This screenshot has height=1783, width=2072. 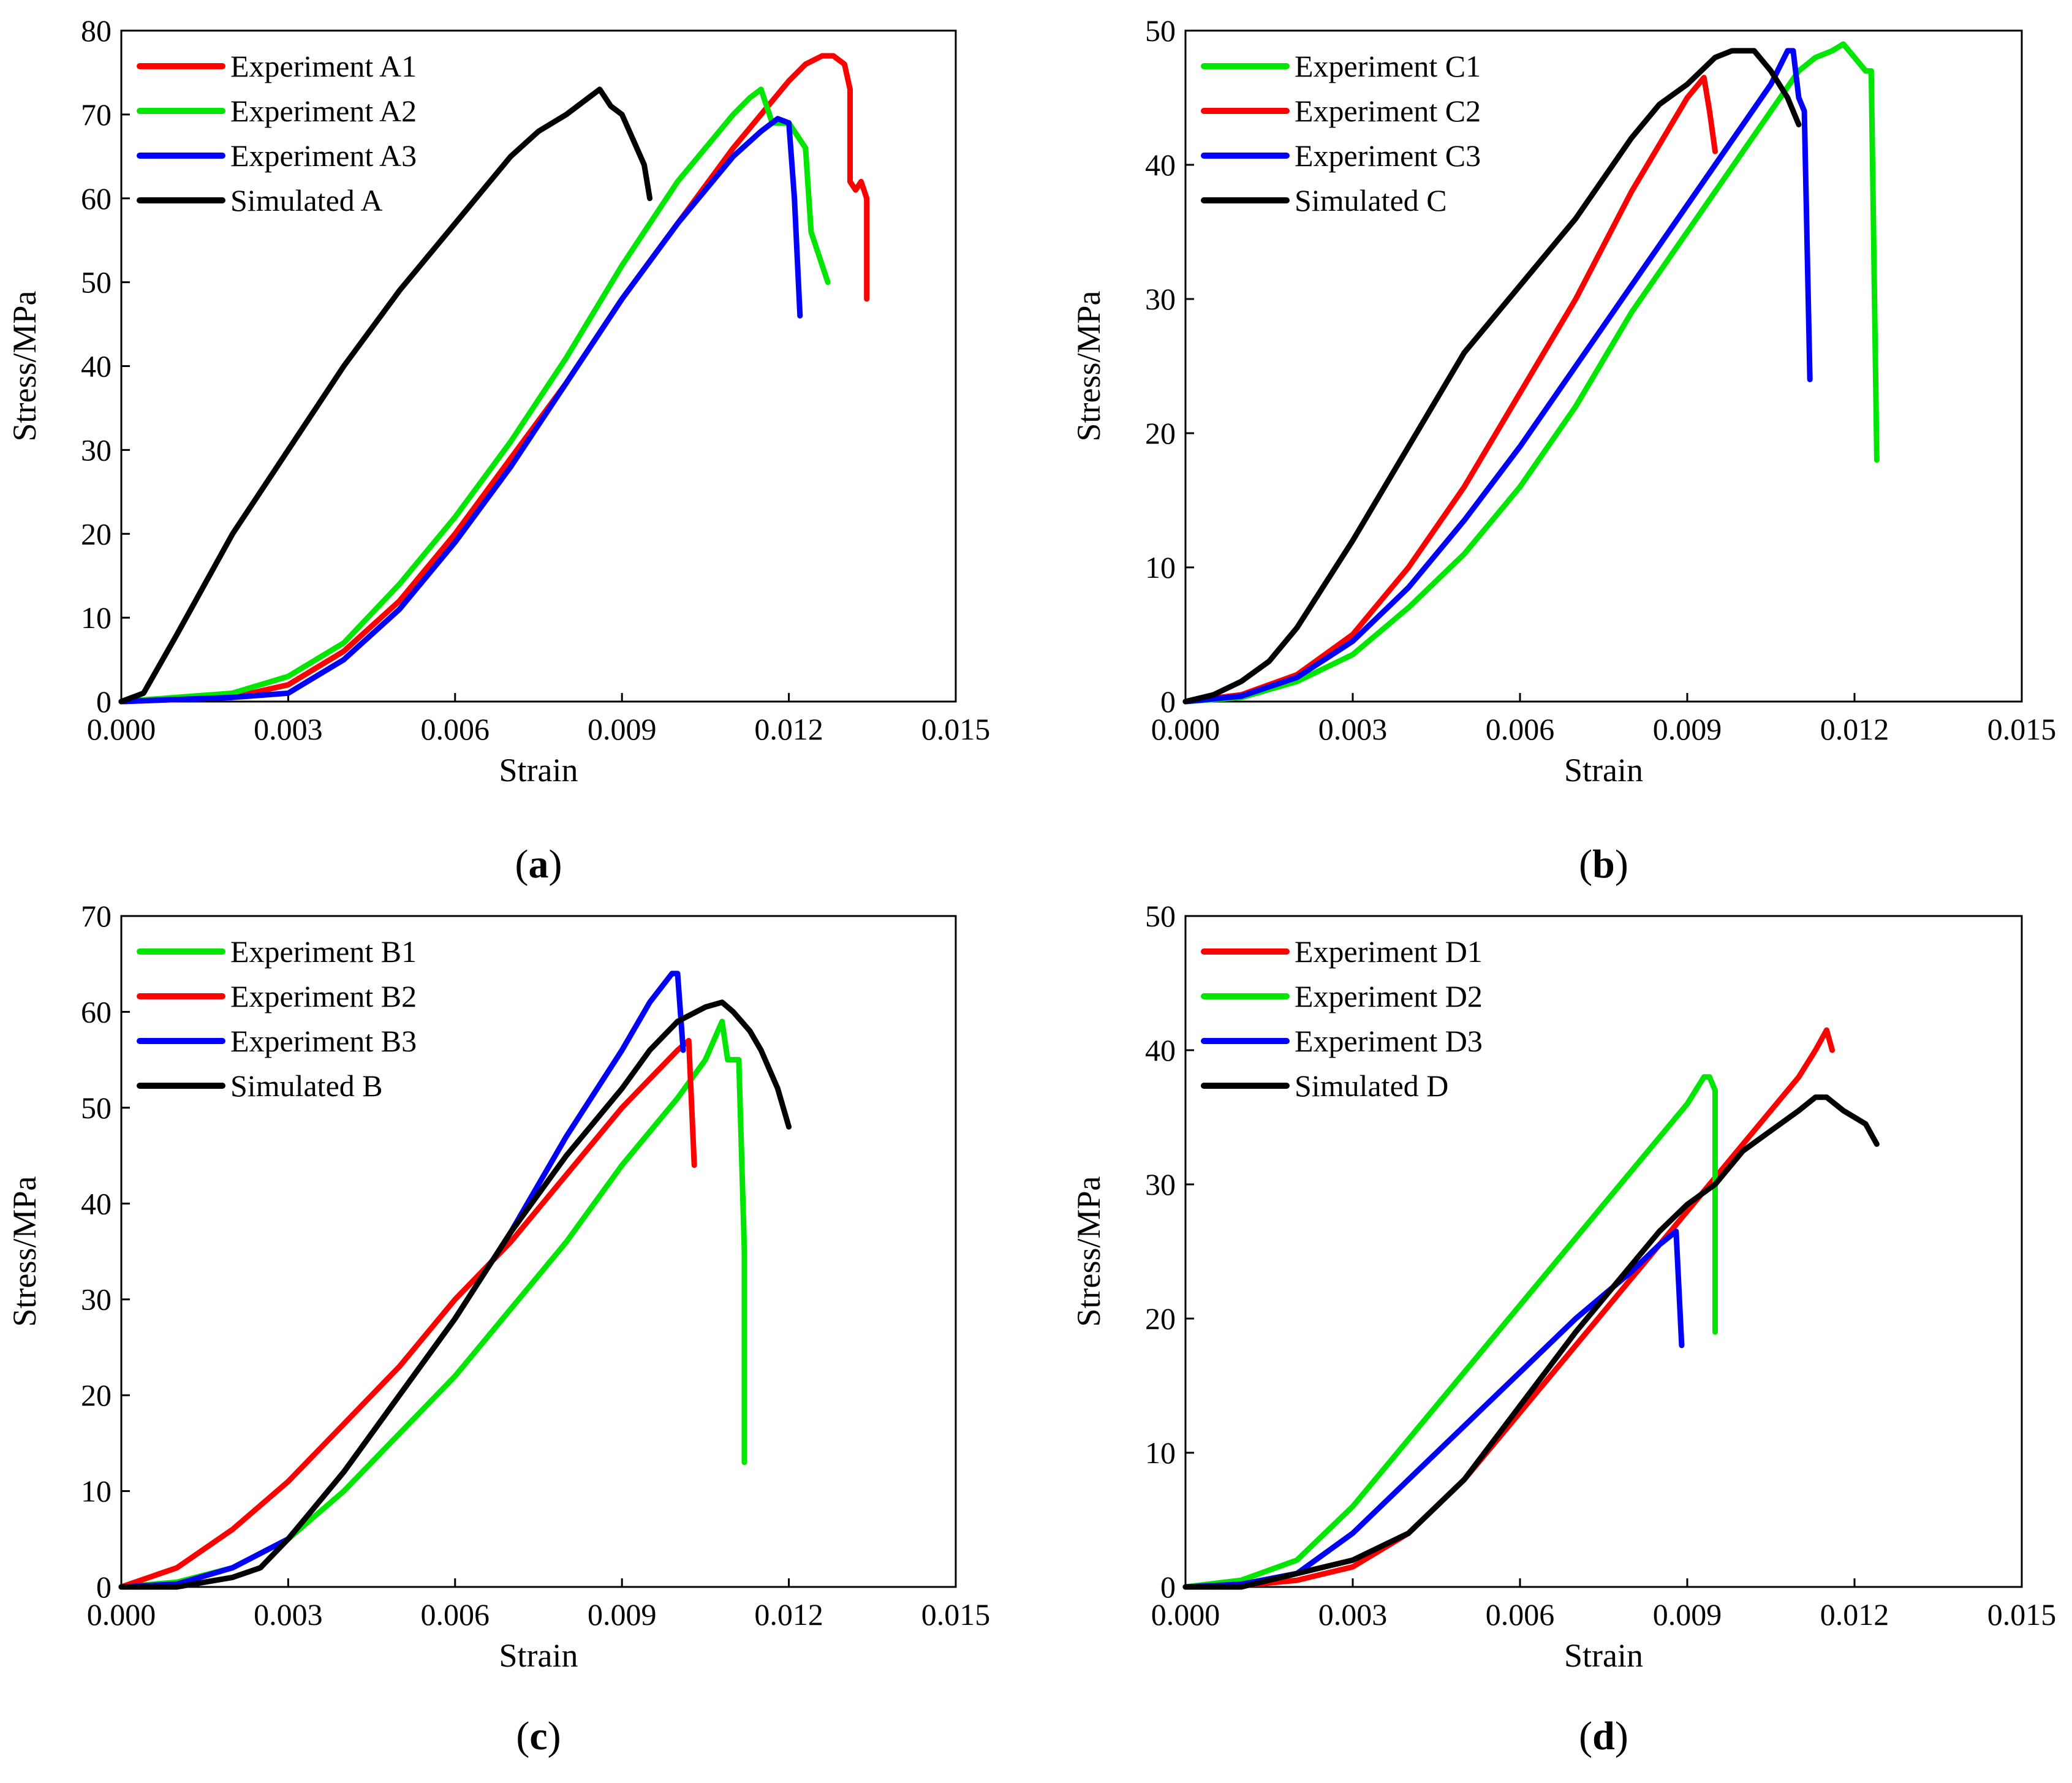 What do you see at coordinates (1497, 377) in the screenshot?
I see `series-line-experiment-c3` at bounding box center [1497, 377].